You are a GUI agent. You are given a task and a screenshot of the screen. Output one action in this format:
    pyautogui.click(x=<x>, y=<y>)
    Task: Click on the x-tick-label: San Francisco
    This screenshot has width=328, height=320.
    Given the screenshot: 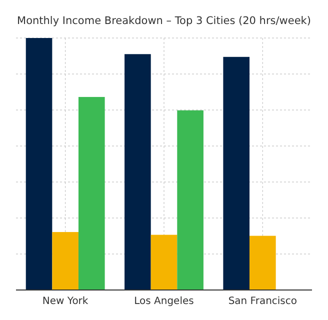 What is the action you would take?
    pyautogui.click(x=263, y=301)
    